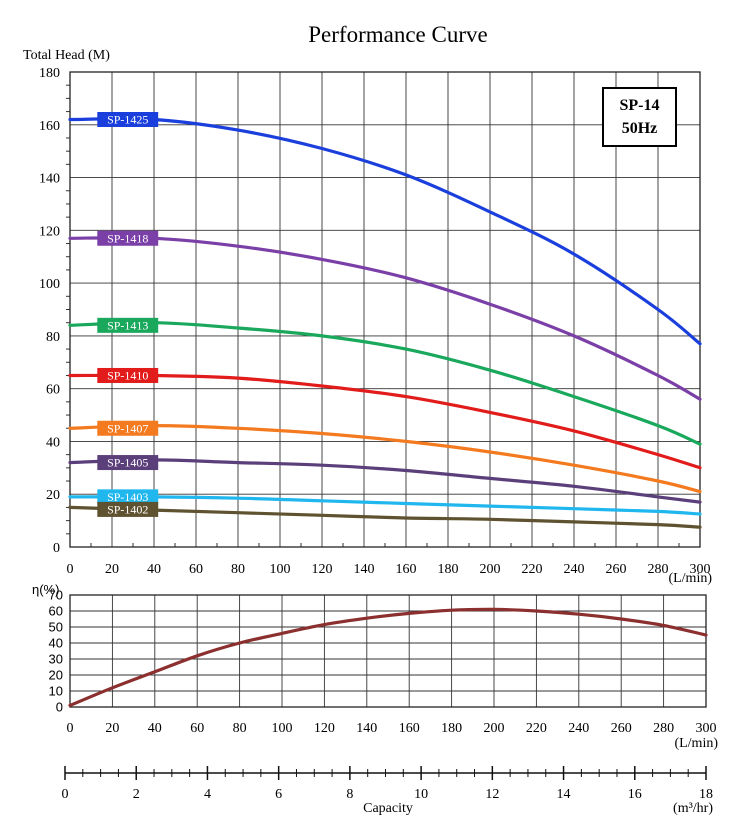  What do you see at coordinates (66, 55) in the screenshot?
I see `head-axis-title: Total Head (M)` at bounding box center [66, 55].